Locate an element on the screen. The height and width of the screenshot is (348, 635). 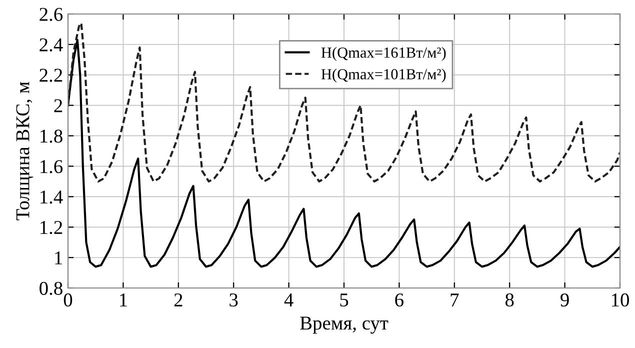
y-tick-label: 1.2 is located at coordinates (51, 227).